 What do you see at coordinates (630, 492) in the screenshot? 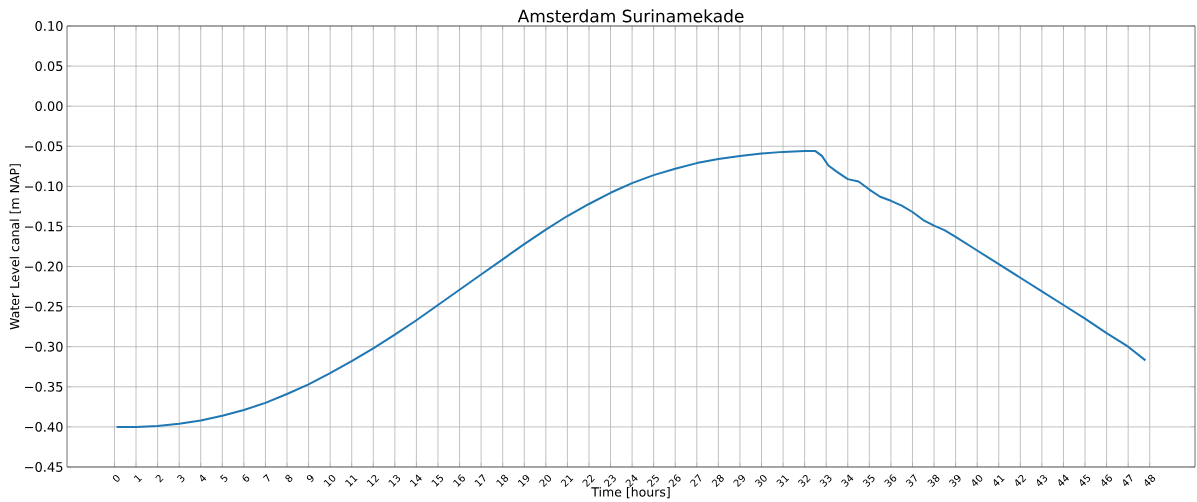
I see `x-axis-title: Time [hours]` at bounding box center [630, 492].